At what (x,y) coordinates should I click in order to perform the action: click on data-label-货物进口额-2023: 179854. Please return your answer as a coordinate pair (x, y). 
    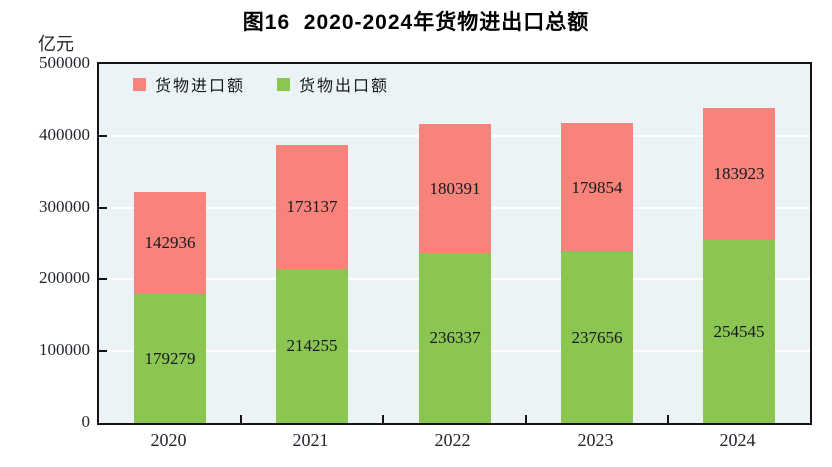
    Looking at the image, I should click on (597, 187).